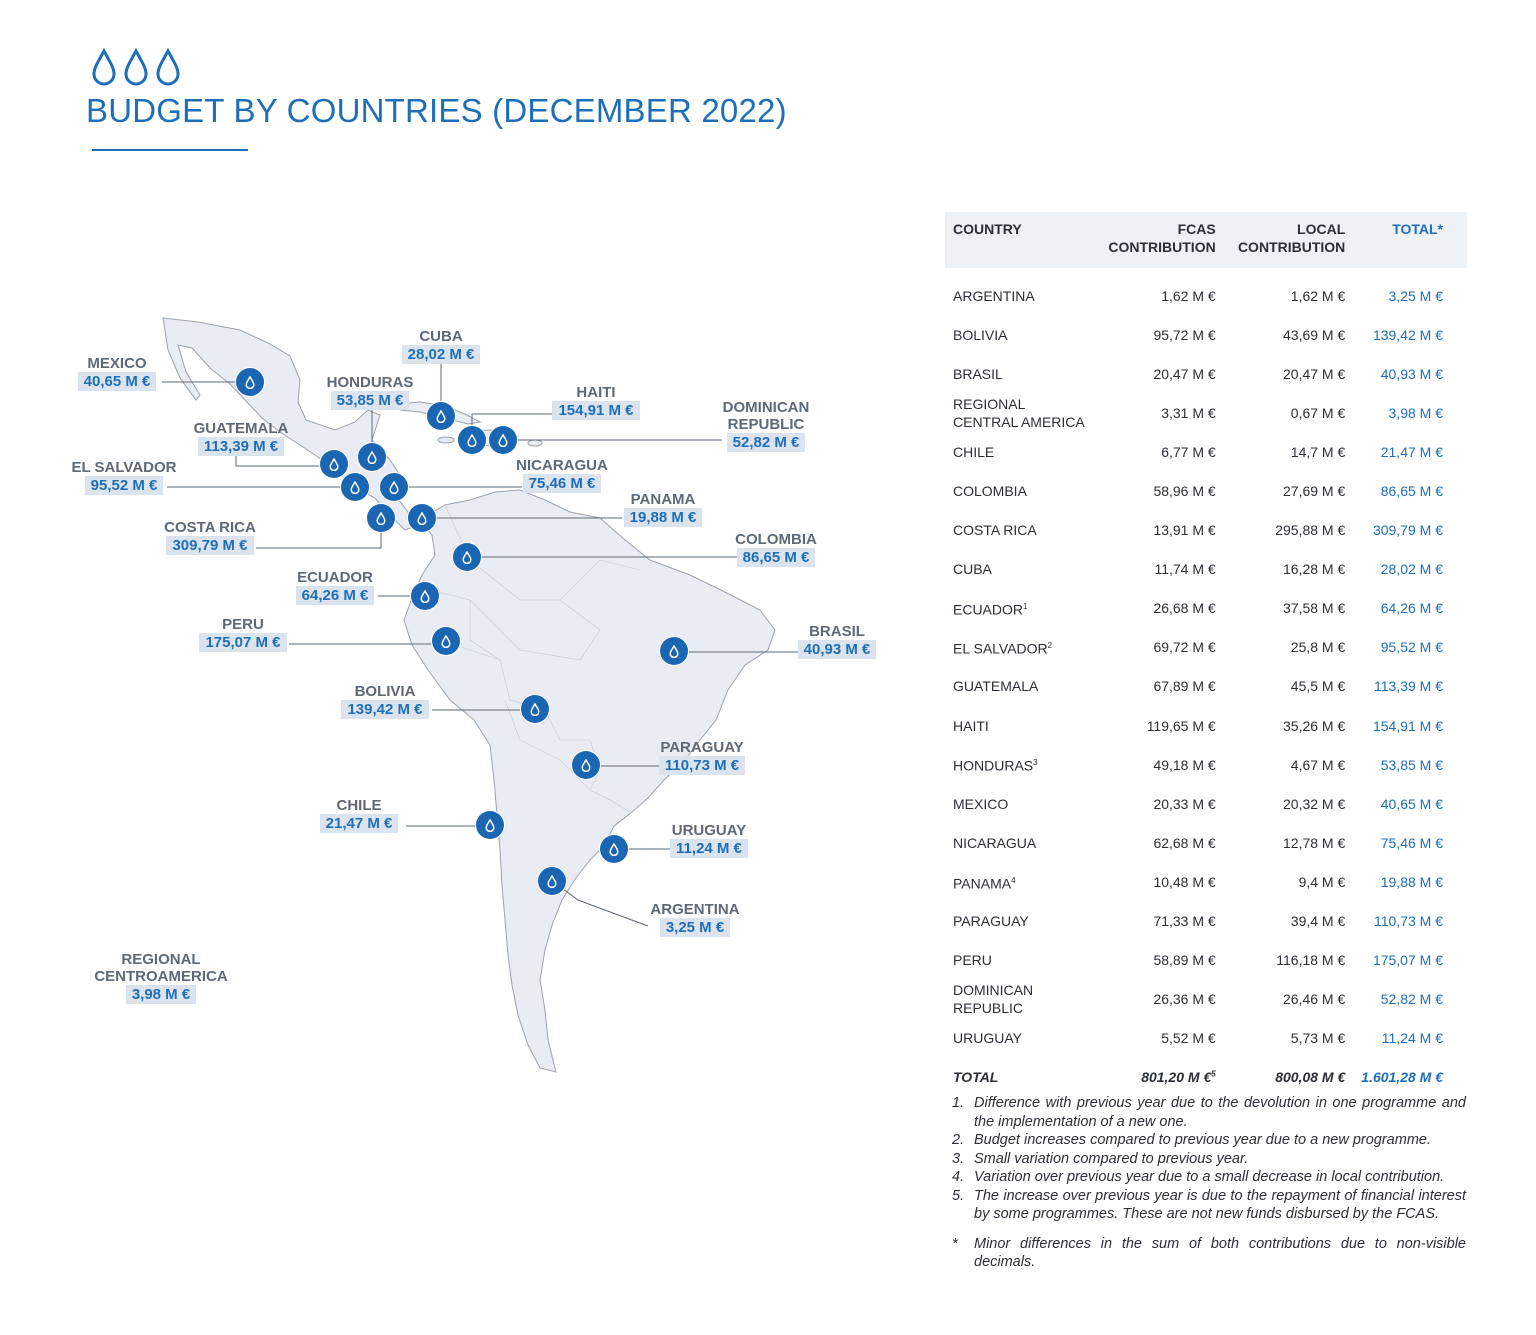 Image resolution: width=1536 pixels, height=1335 pixels. I want to click on marker-costa-rica, so click(381, 518).